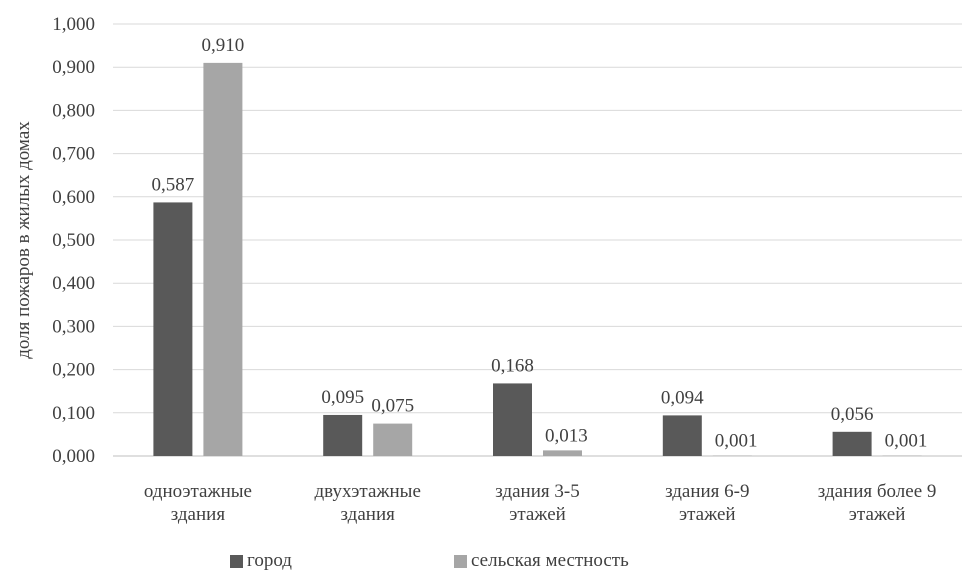 The width and height of the screenshot is (977, 574). What do you see at coordinates (73, 283) in the screenshot?
I see `y-tick-label: 0,400` at bounding box center [73, 283].